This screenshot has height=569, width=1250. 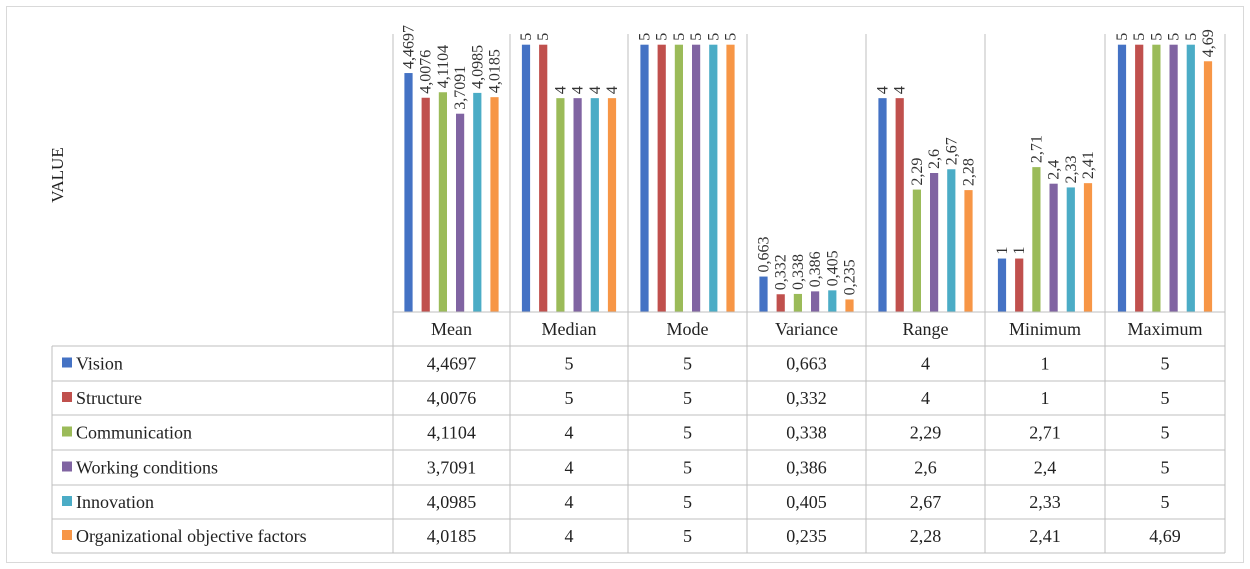 What do you see at coordinates (806, 398) in the screenshot?
I see `table-cell-1-3: 0,332` at bounding box center [806, 398].